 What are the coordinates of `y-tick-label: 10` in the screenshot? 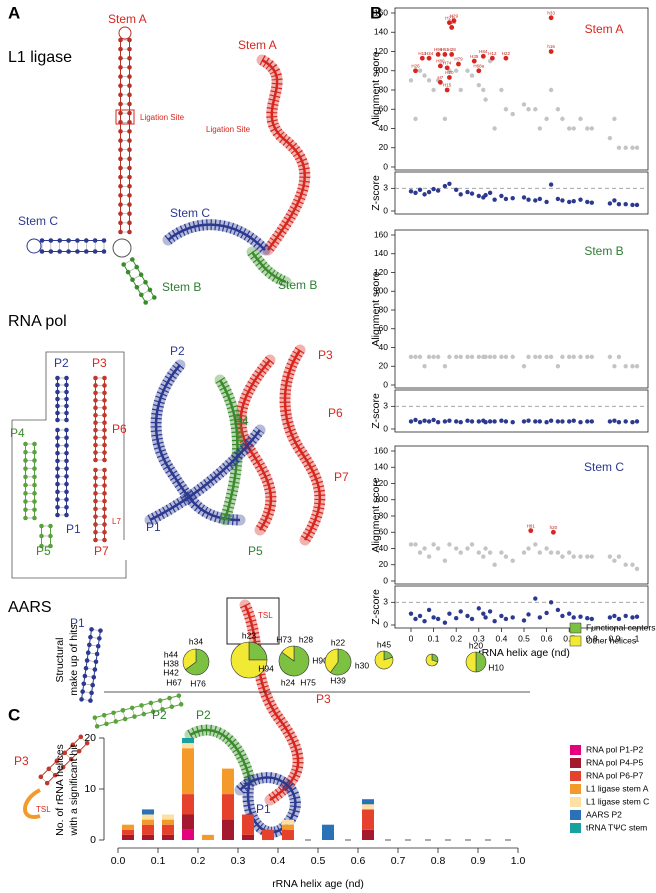 It's located at (90, 789).